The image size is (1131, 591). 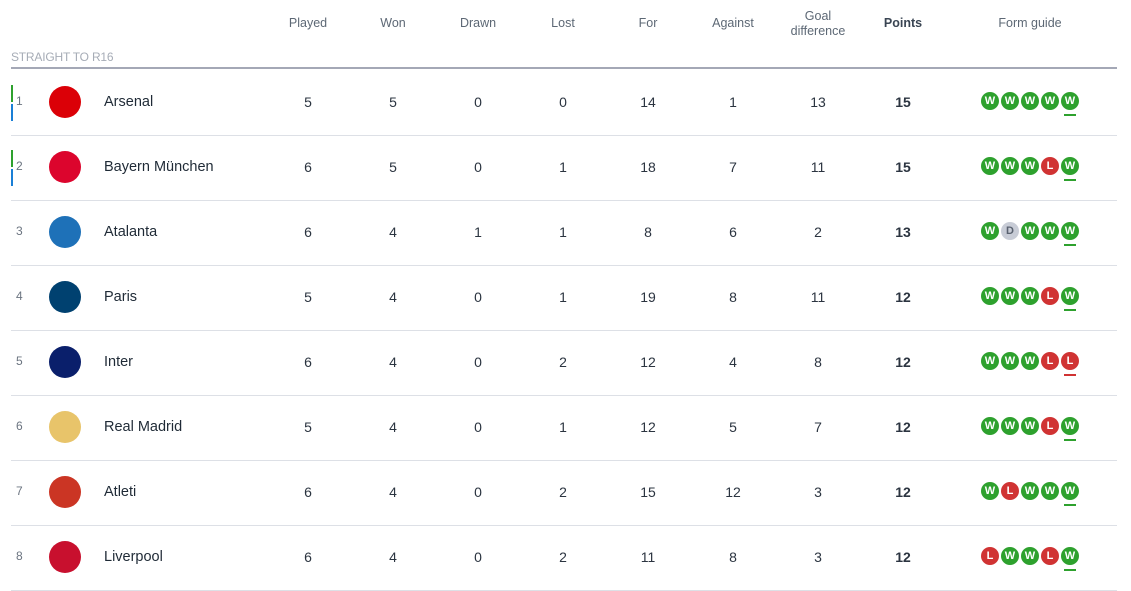 I want to click on stat-lost: 0, so click(x=563, y=102).